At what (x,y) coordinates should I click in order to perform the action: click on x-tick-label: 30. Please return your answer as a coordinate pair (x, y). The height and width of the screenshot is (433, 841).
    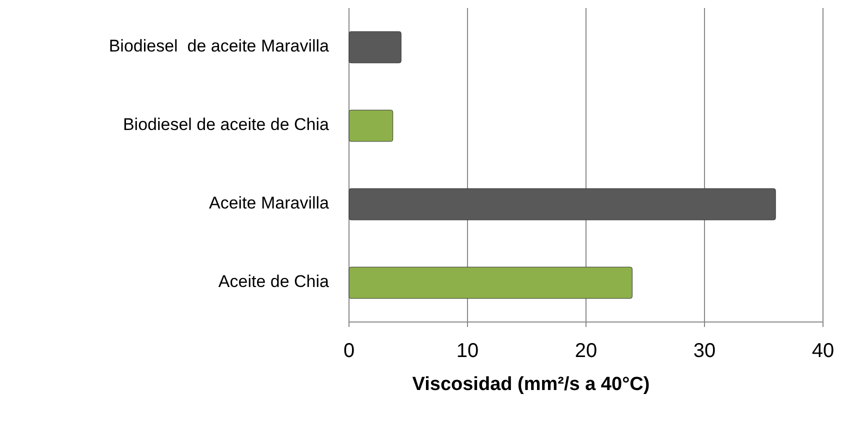
    Looking at the image, I should click on (704, 351).